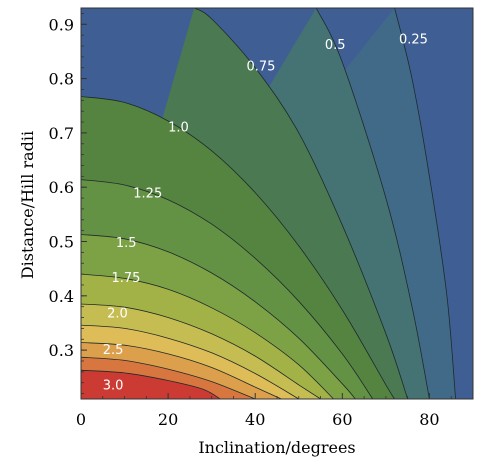 Image resolution: width=500 pixels, height=461 pixels. I want to click on x-axis-label: Inclination/degrees, so click(276, 447).